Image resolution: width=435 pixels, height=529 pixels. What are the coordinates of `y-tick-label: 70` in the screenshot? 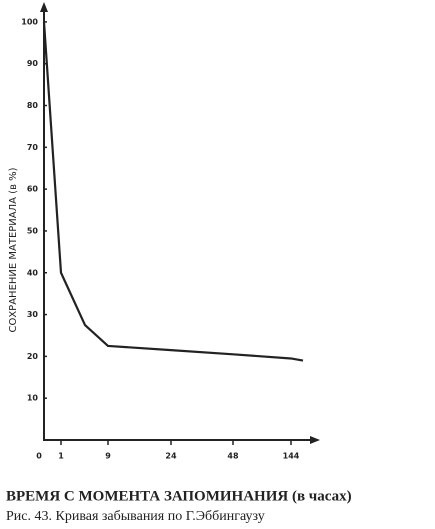 It's located at (33, 147).